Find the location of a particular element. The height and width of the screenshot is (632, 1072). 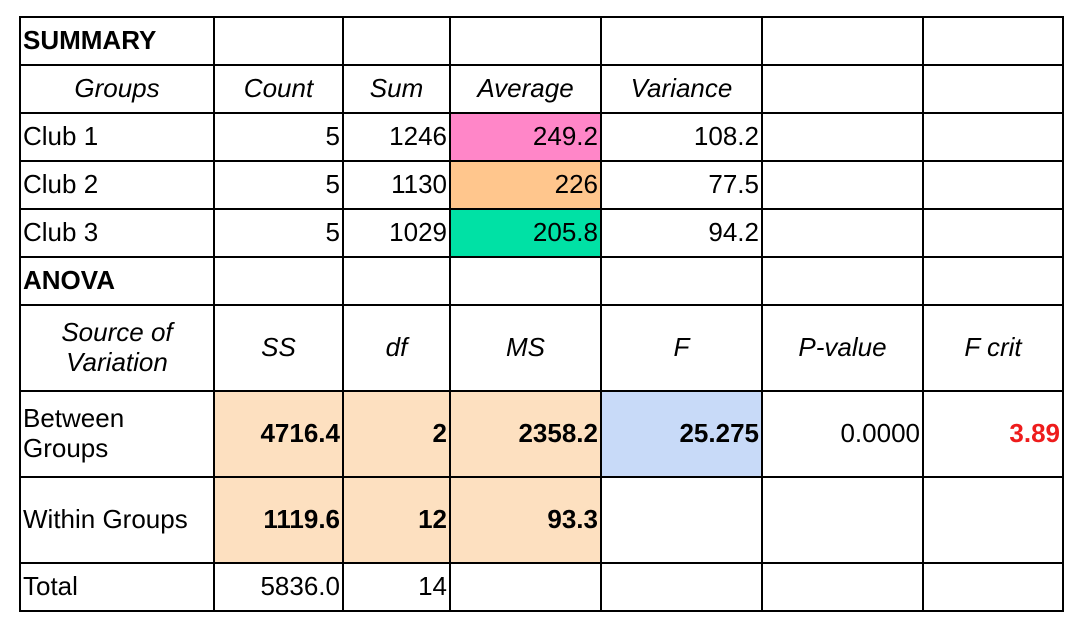

df-cell: 12 is located at coordinates (396, 520).